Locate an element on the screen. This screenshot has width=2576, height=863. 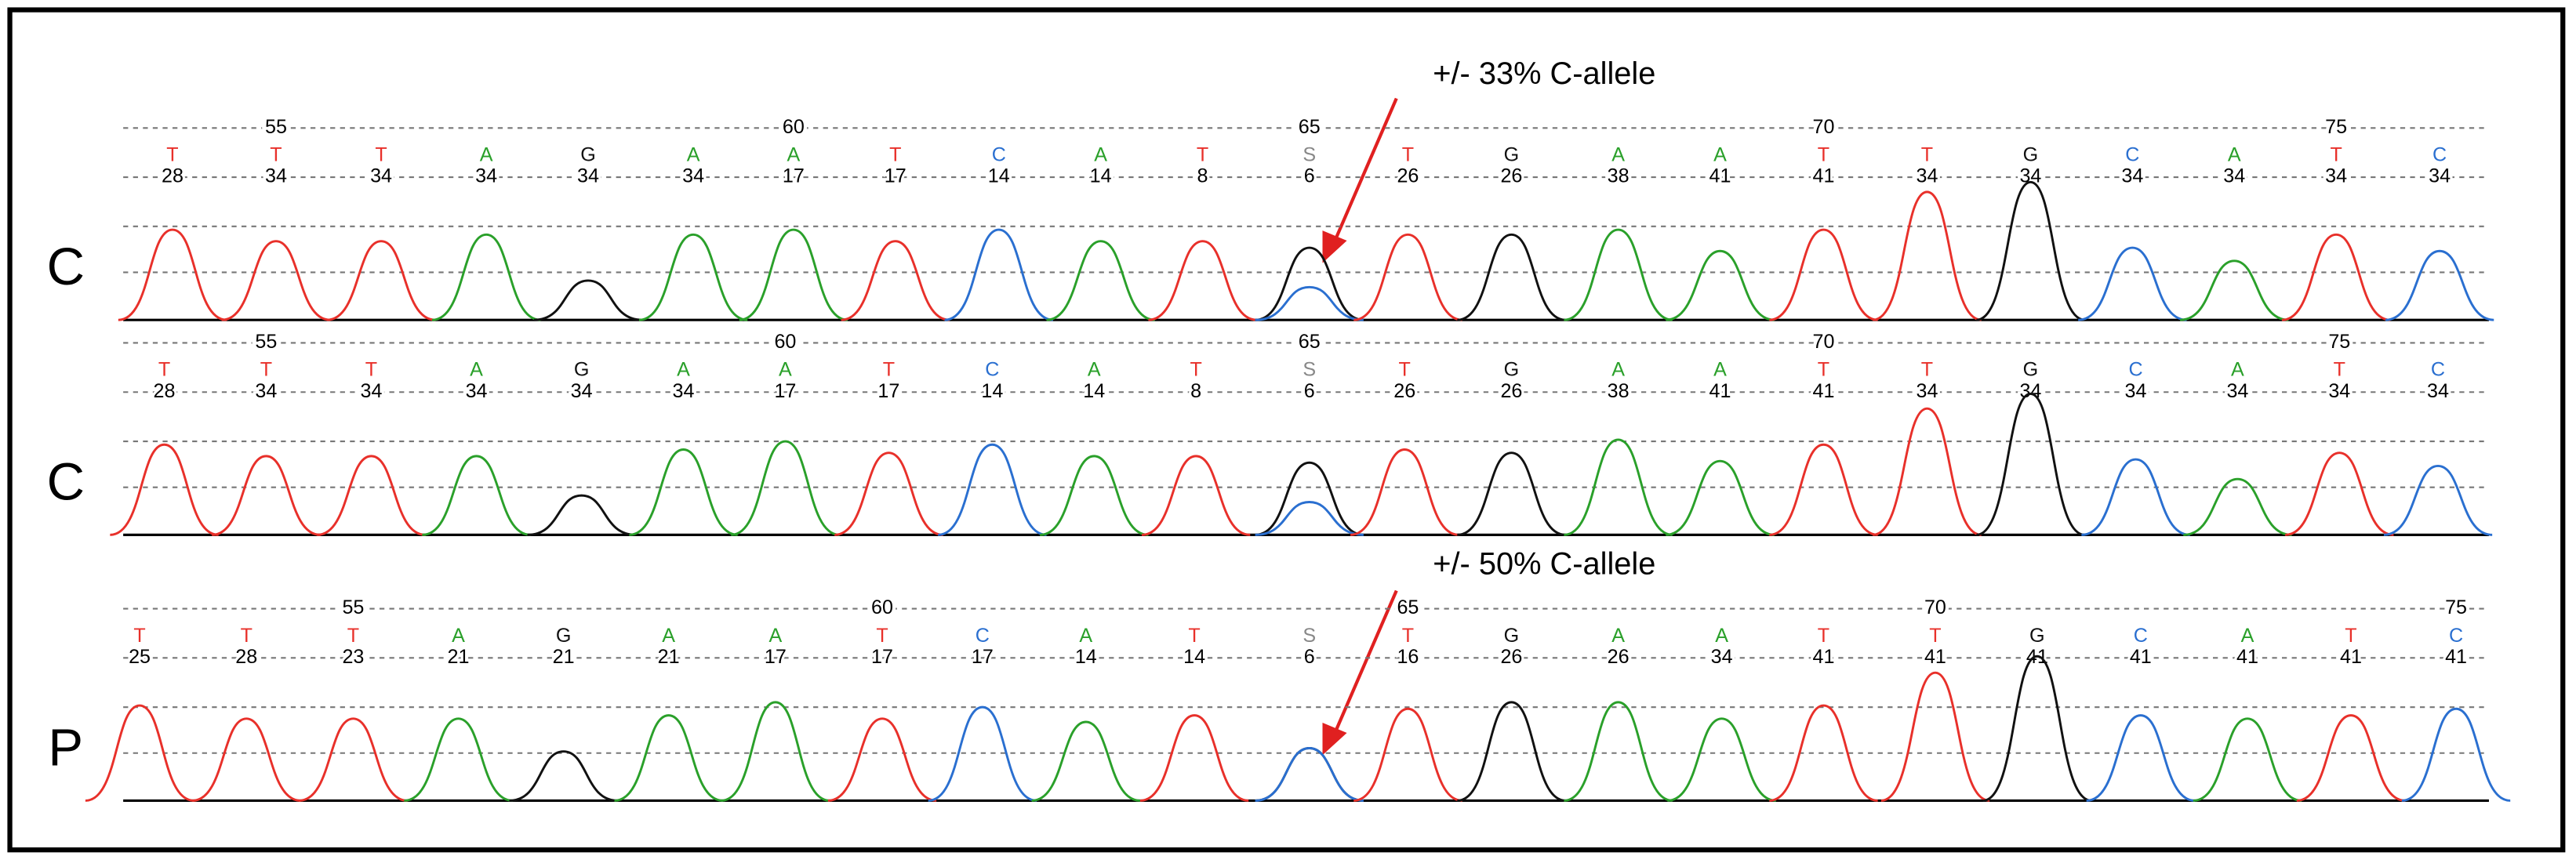
base-call: G is located at coordinates (1512, 636).